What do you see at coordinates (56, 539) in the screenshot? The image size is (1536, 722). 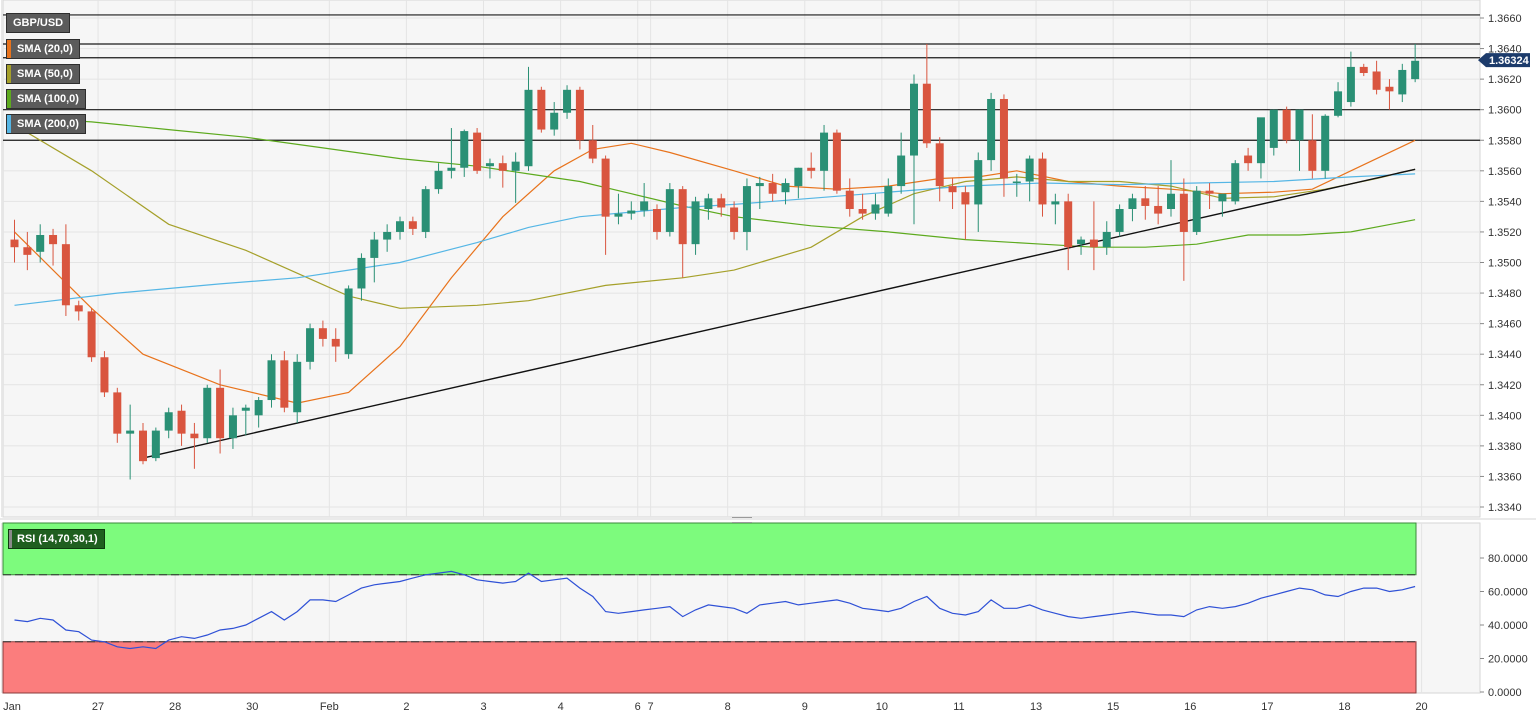 I see `legend-rsi: RSI (14,70,30,1)` at bounding box center [56, 539].